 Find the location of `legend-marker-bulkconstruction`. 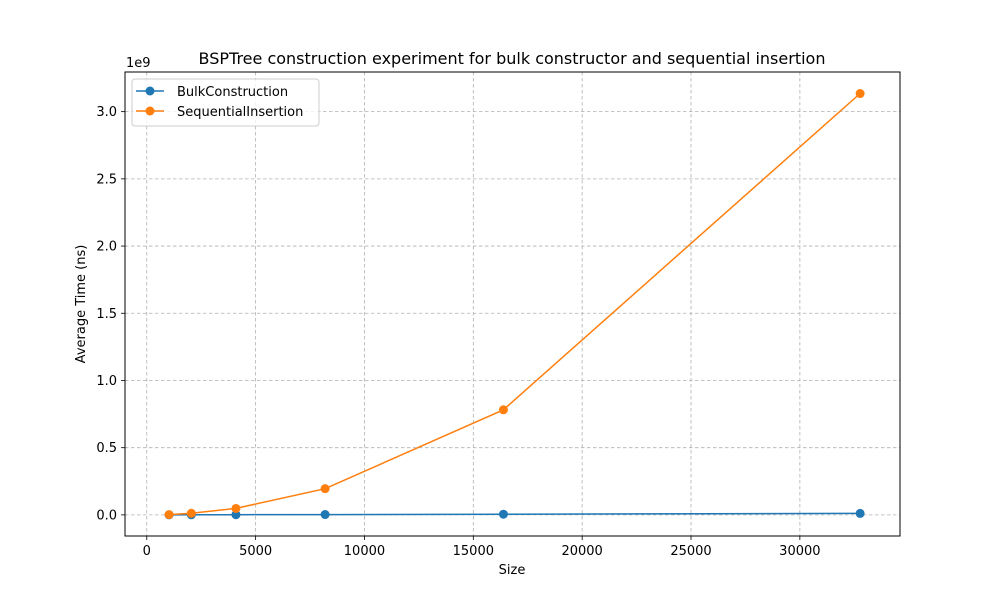

legend-marker-bulkconstruction is located at coordinates (150, 91).